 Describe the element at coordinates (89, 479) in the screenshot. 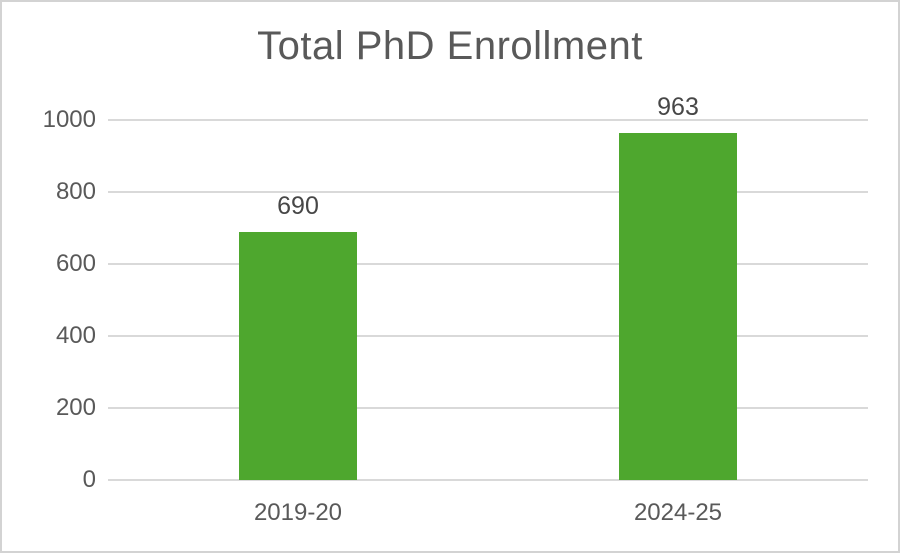

I see `y-tick-label: 0` at that location.